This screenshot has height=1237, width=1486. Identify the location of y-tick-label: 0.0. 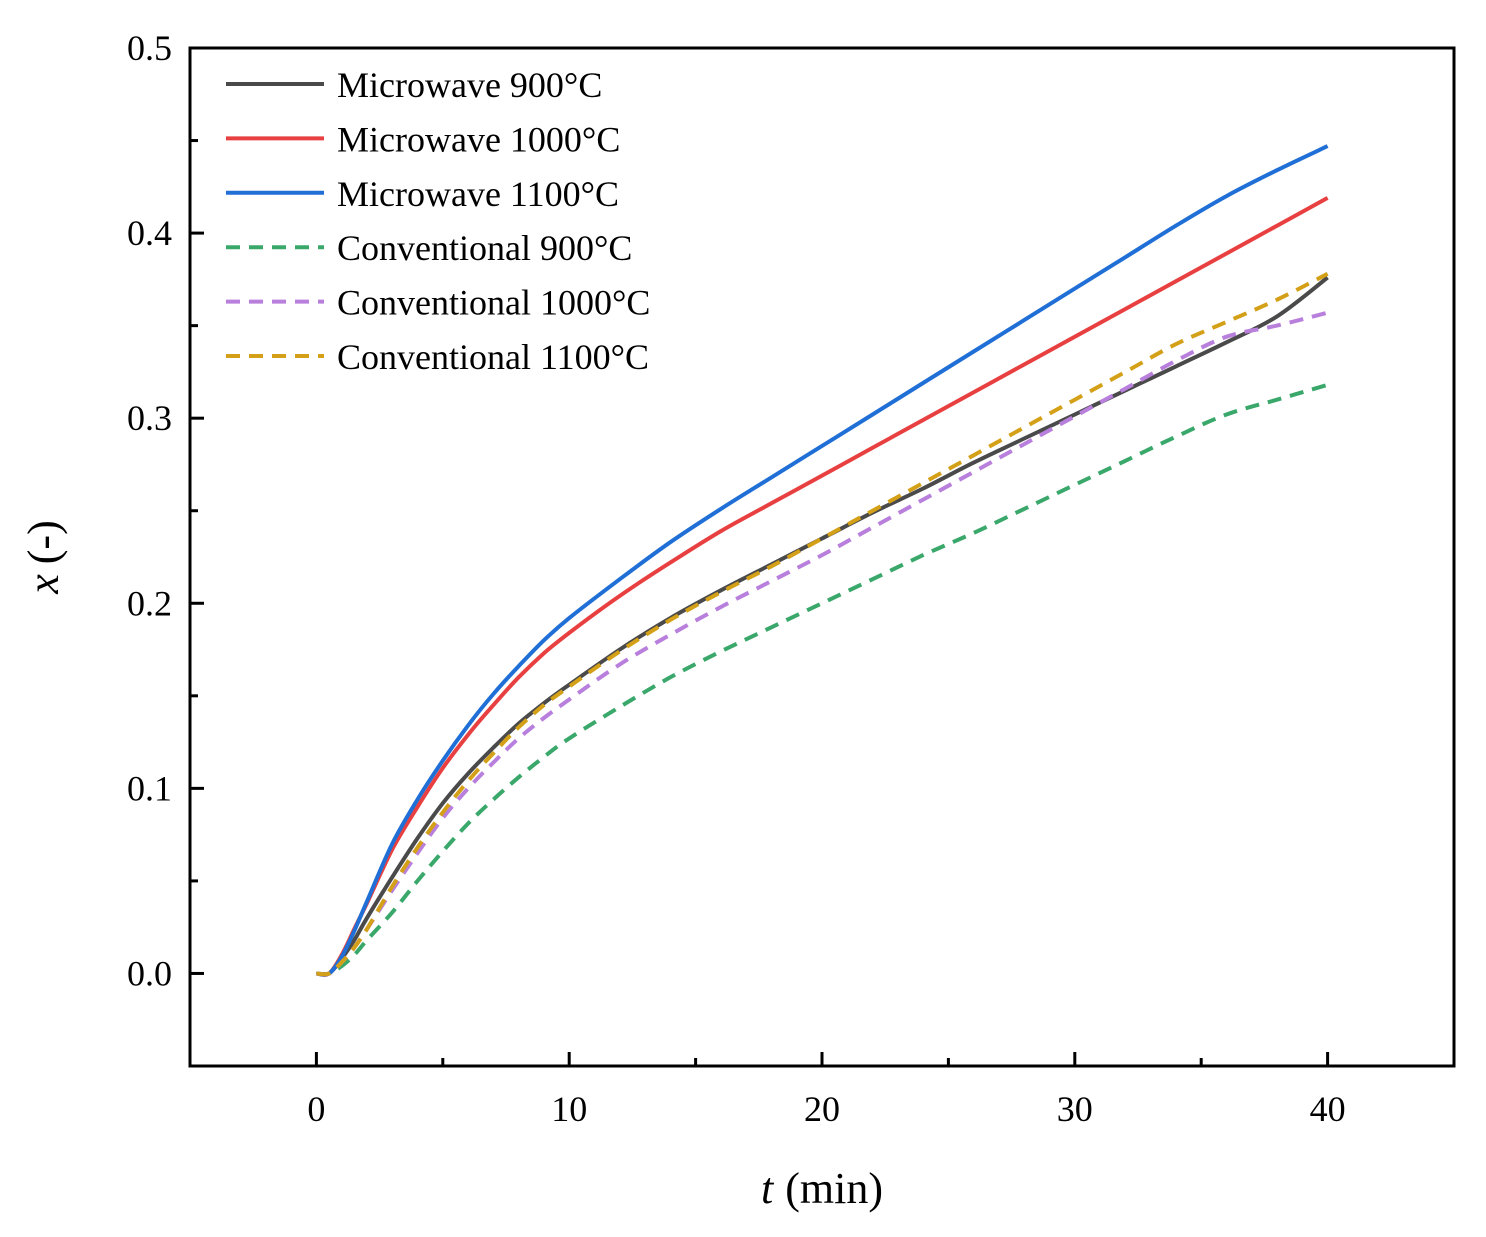
(149, 973).